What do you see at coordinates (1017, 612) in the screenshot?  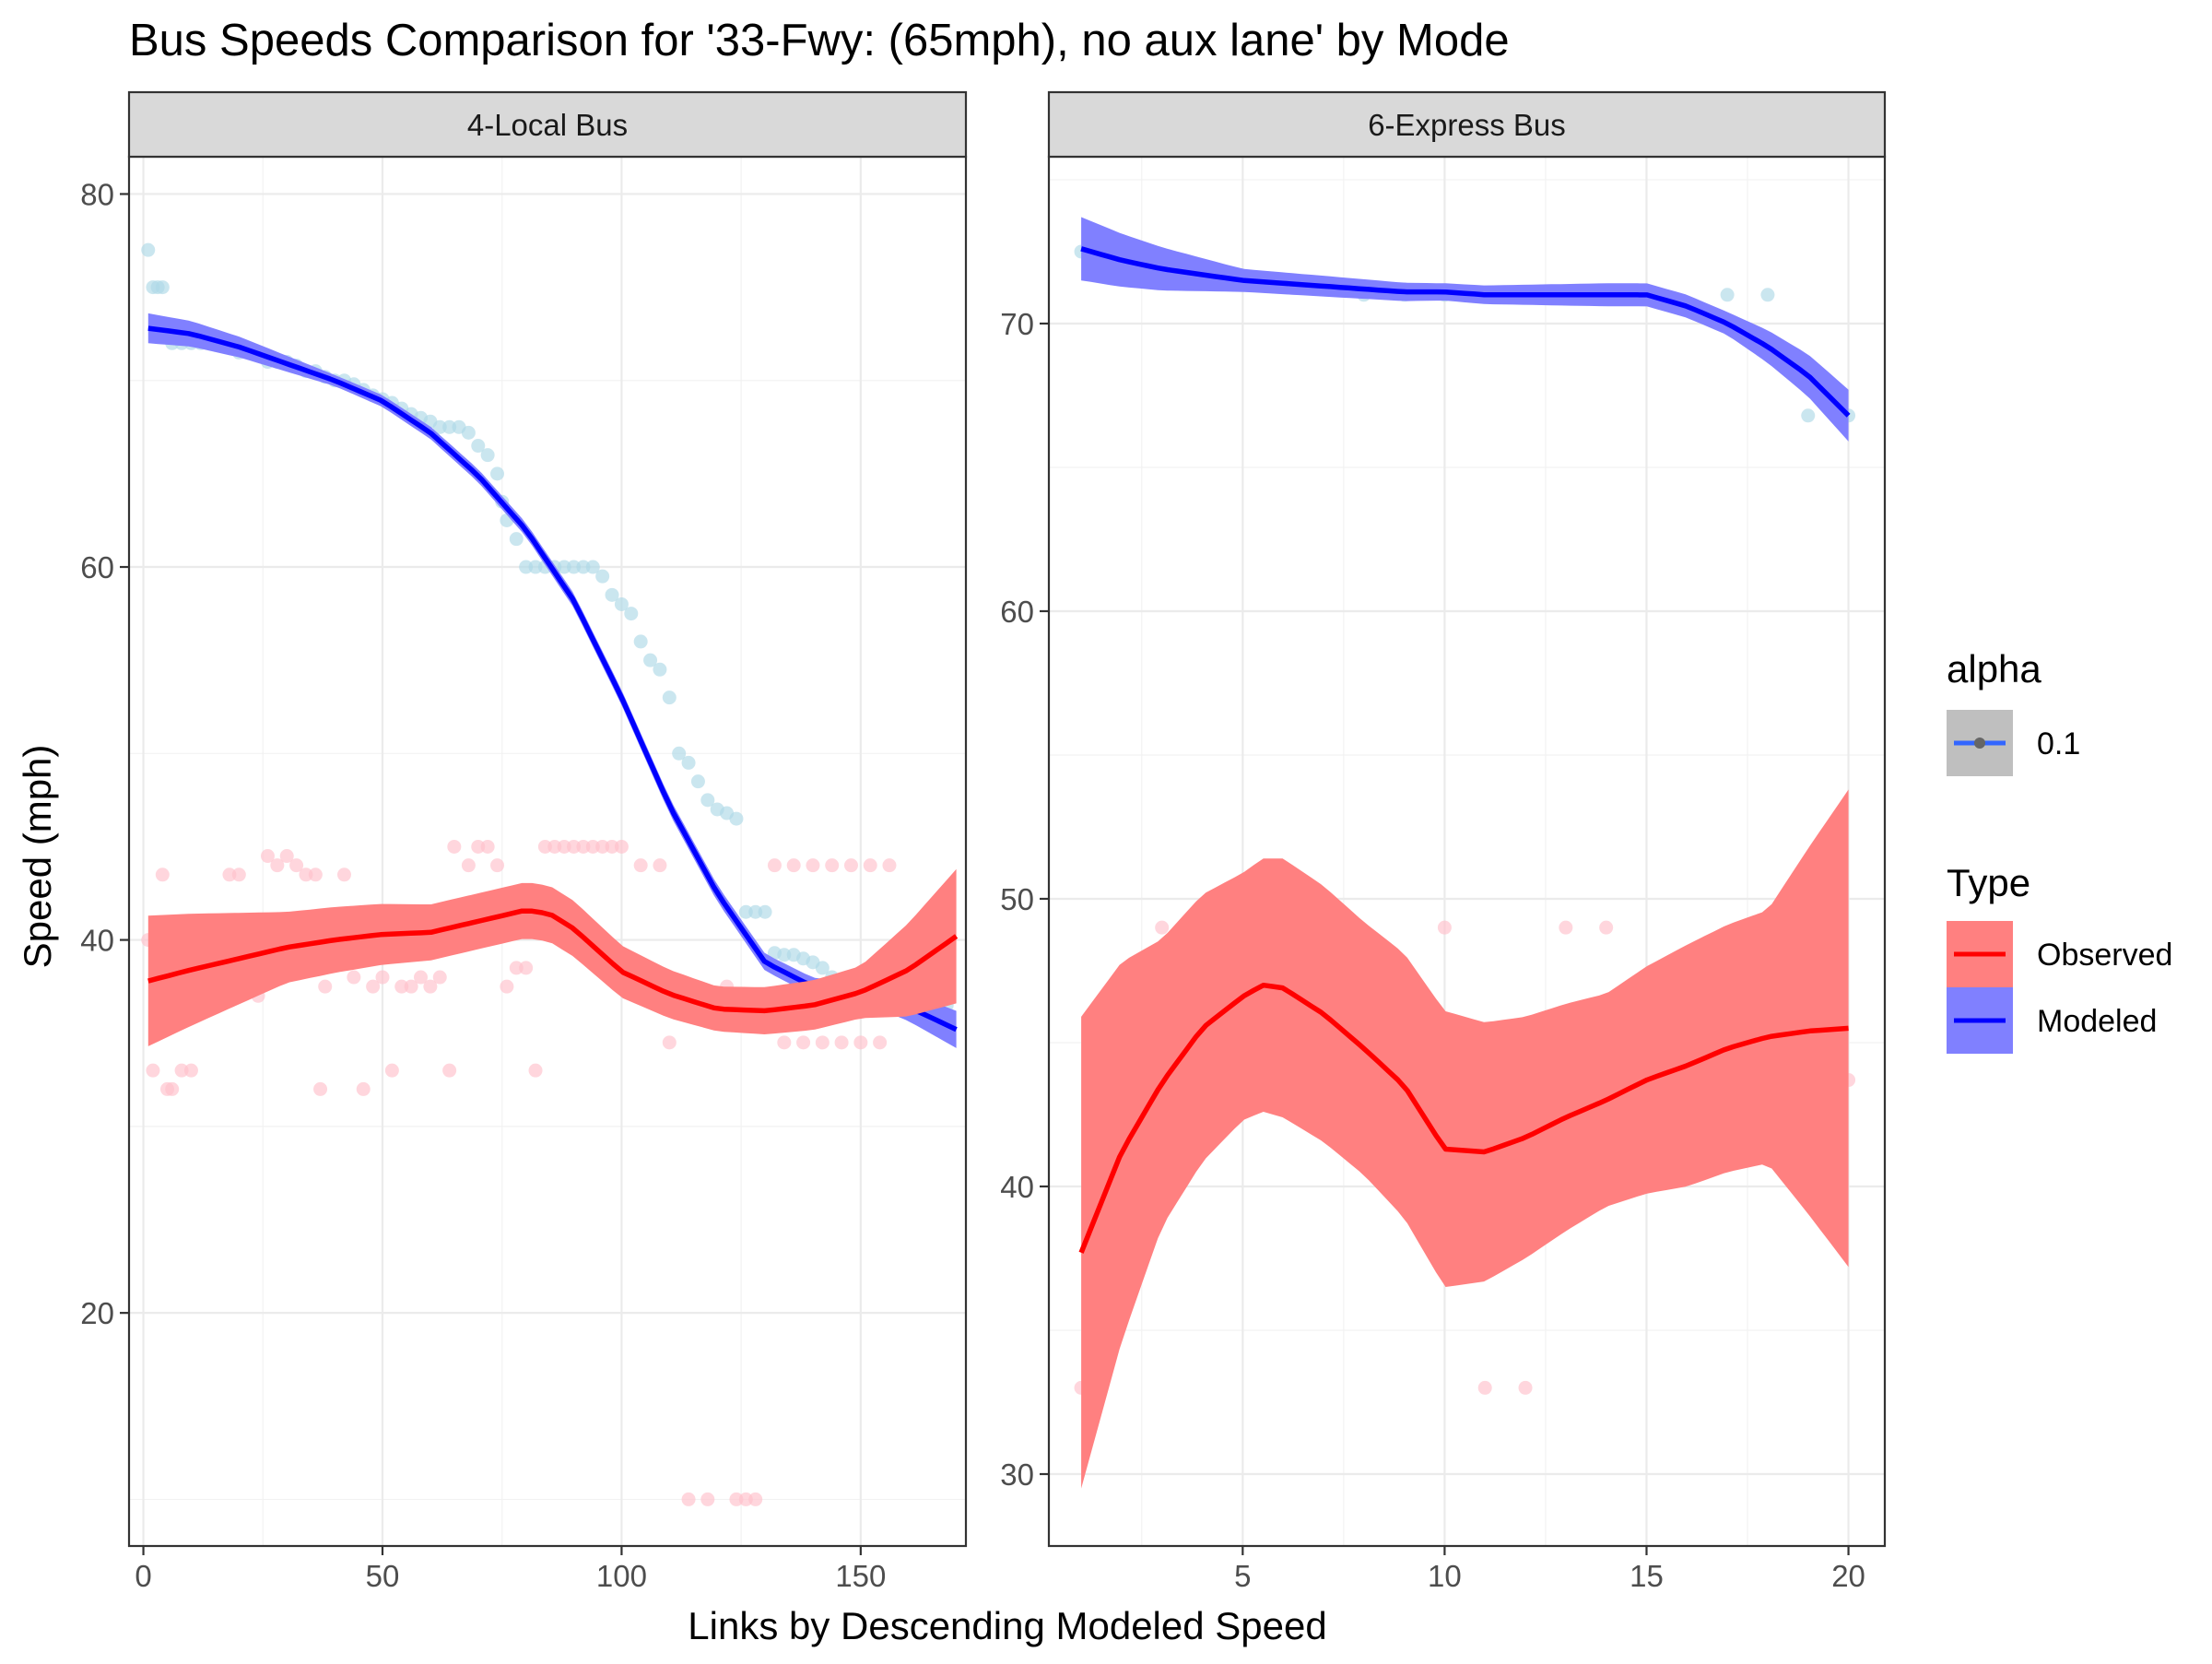 I see `y-tick-label: 60` at bounding box center [1017, 612].